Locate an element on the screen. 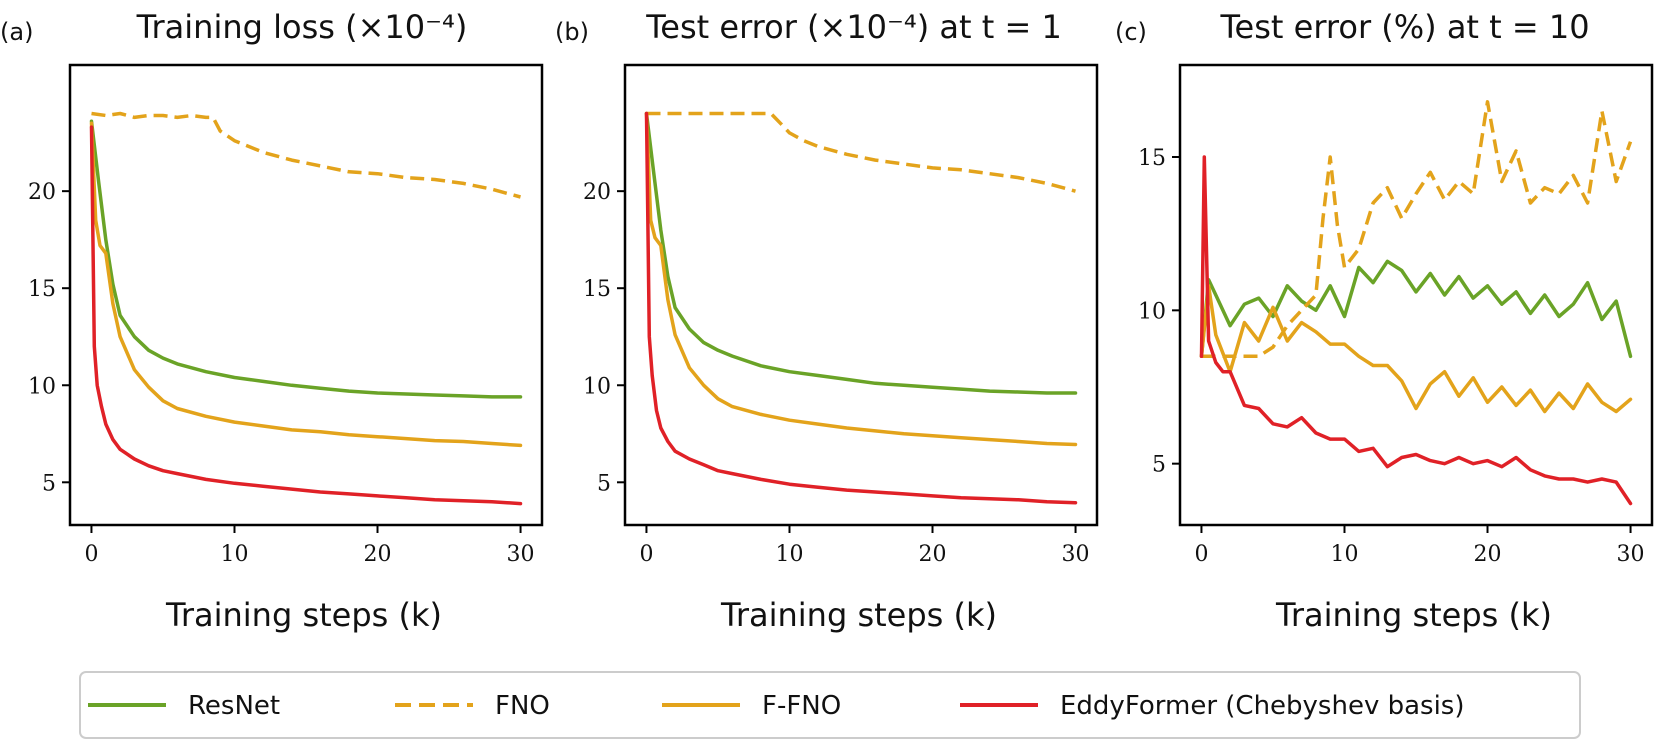  series-line-f-fno-b is located at coordinates (861, 279).